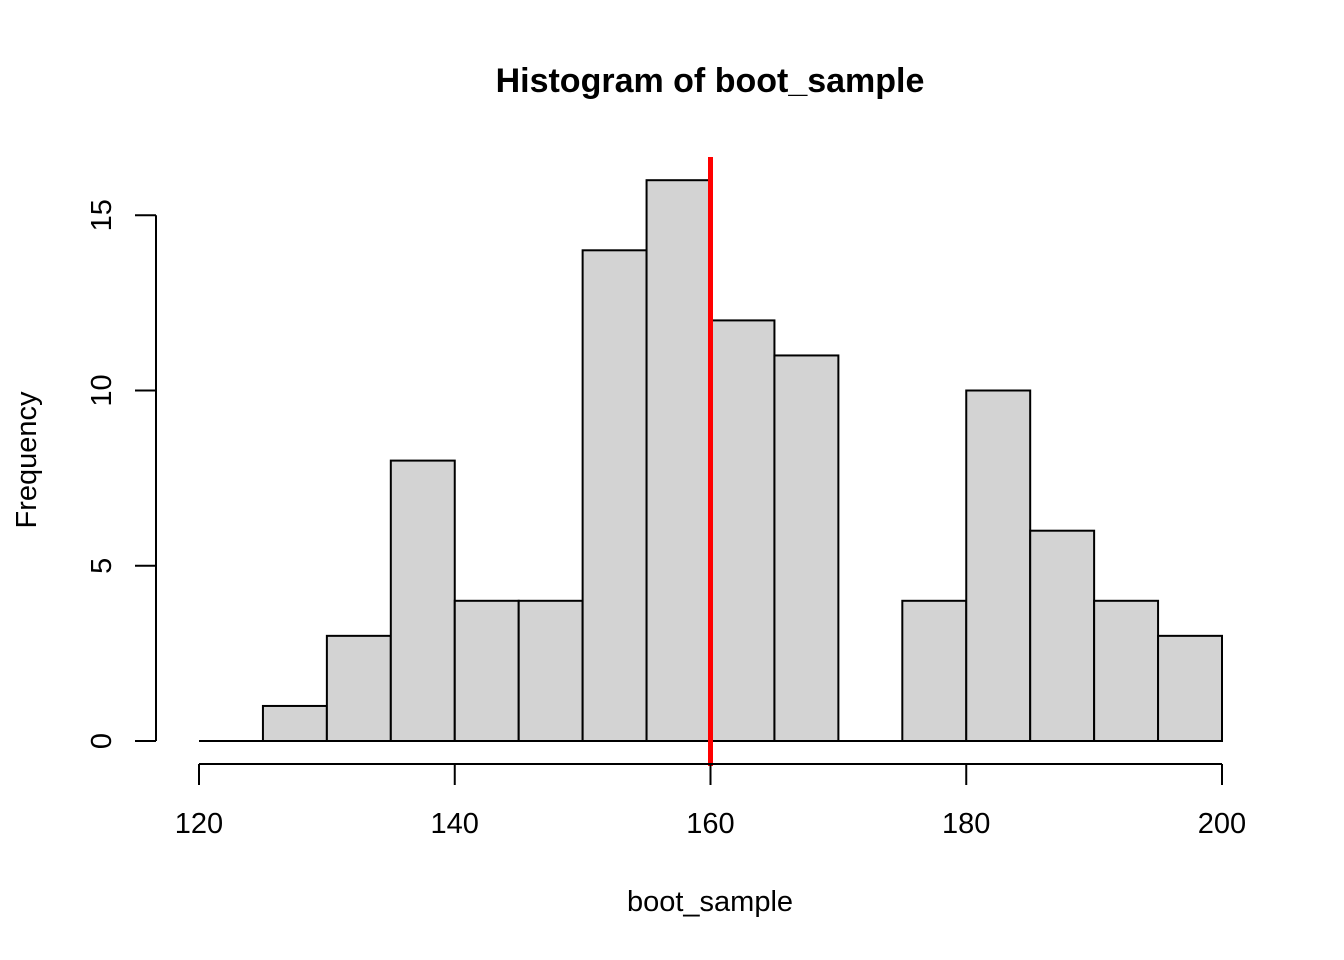 The height and width of the screenshot is (960, 1344). What do you see at coordinates (121, 474) in the screenshot?
I see `y-axis: 0 5 10 15` at bounding box center [121, 474].